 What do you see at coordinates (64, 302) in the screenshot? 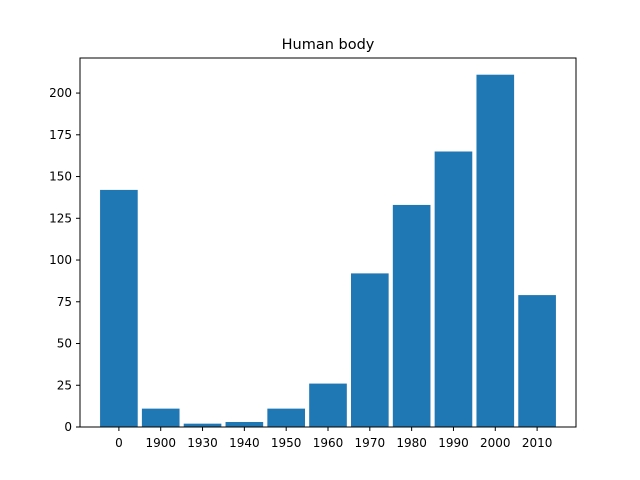
I see `y-tick-label-75: 75` at bounding box center [64, 302].